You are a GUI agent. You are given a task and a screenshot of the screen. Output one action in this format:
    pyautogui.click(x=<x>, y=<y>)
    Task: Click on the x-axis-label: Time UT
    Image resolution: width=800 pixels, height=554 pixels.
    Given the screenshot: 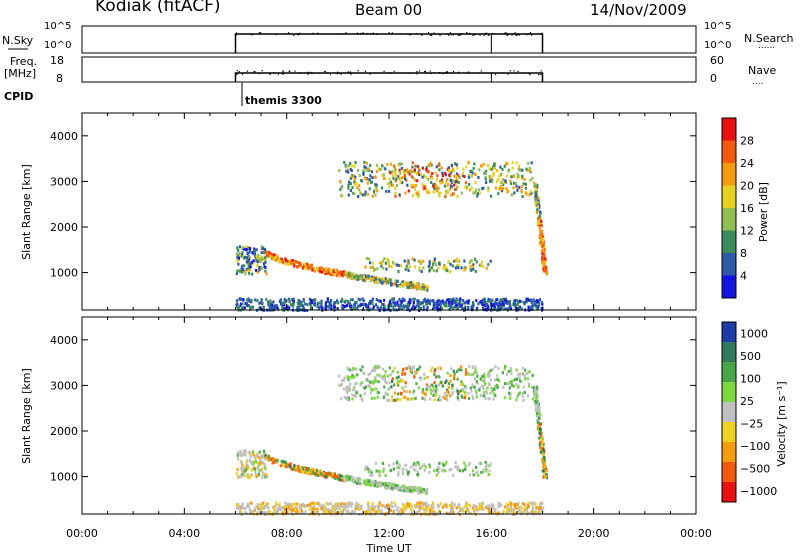 What is the action you would take?
    pyautogui.click(x=388, y=548)
    